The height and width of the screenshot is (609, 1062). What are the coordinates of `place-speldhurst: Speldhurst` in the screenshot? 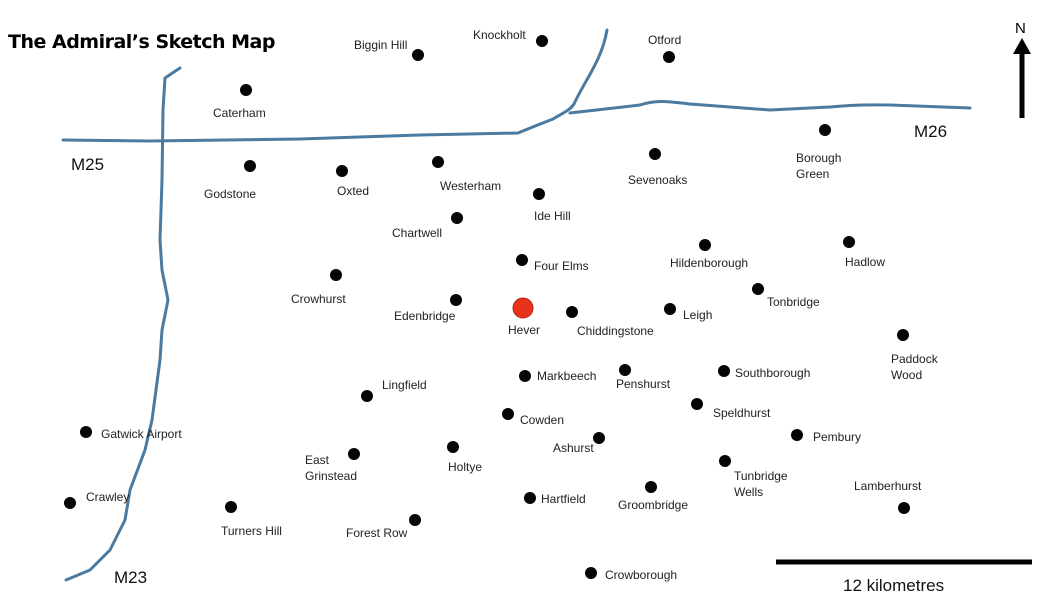 It's located at (731, 409).